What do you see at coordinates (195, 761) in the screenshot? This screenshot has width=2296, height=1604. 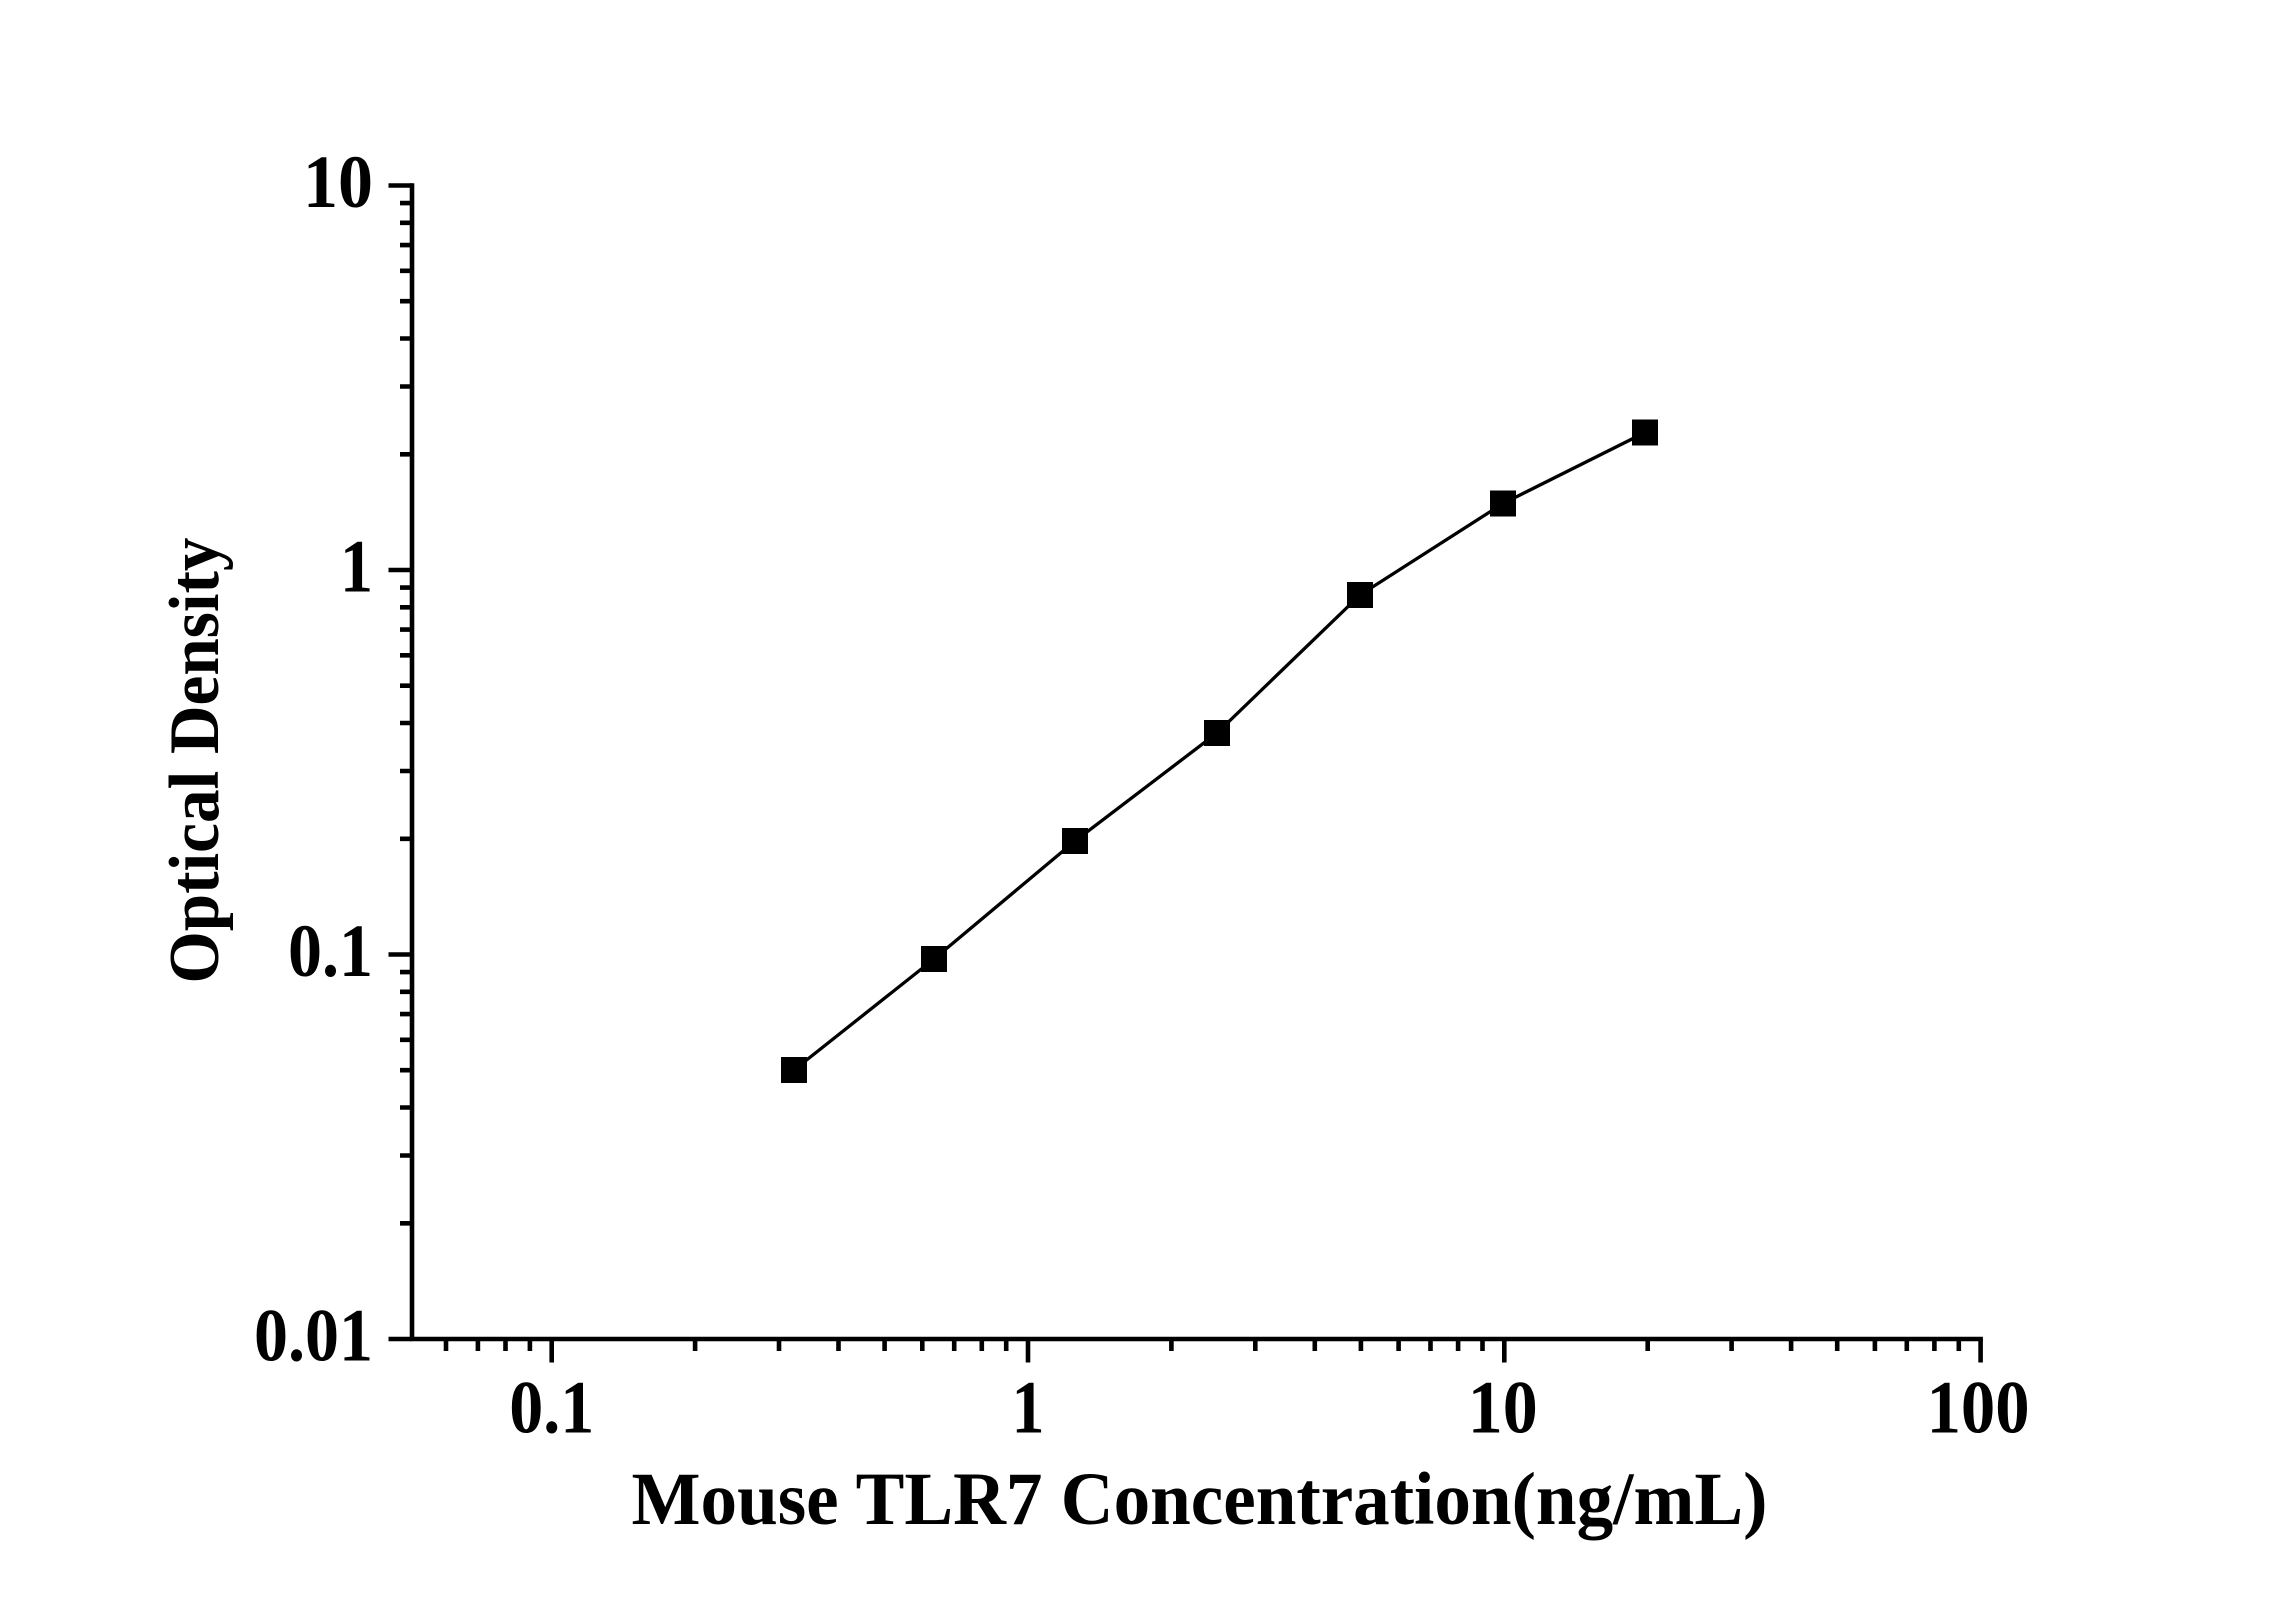 I see `svg-text: Optical Density` at bounding box center [195, 761].